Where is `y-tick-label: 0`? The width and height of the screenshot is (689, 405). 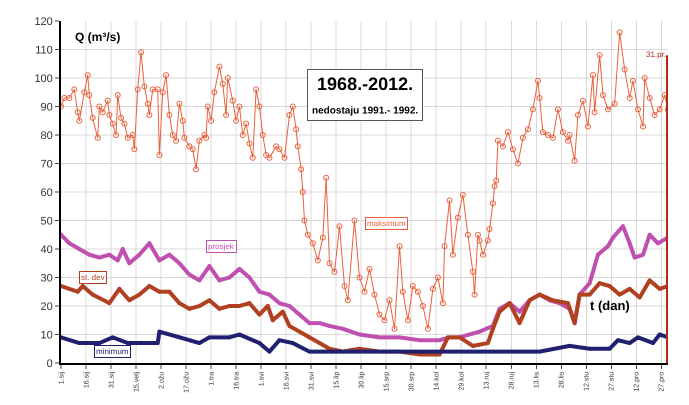 y-tick-label: 0 is located at coordinates (49, 364).